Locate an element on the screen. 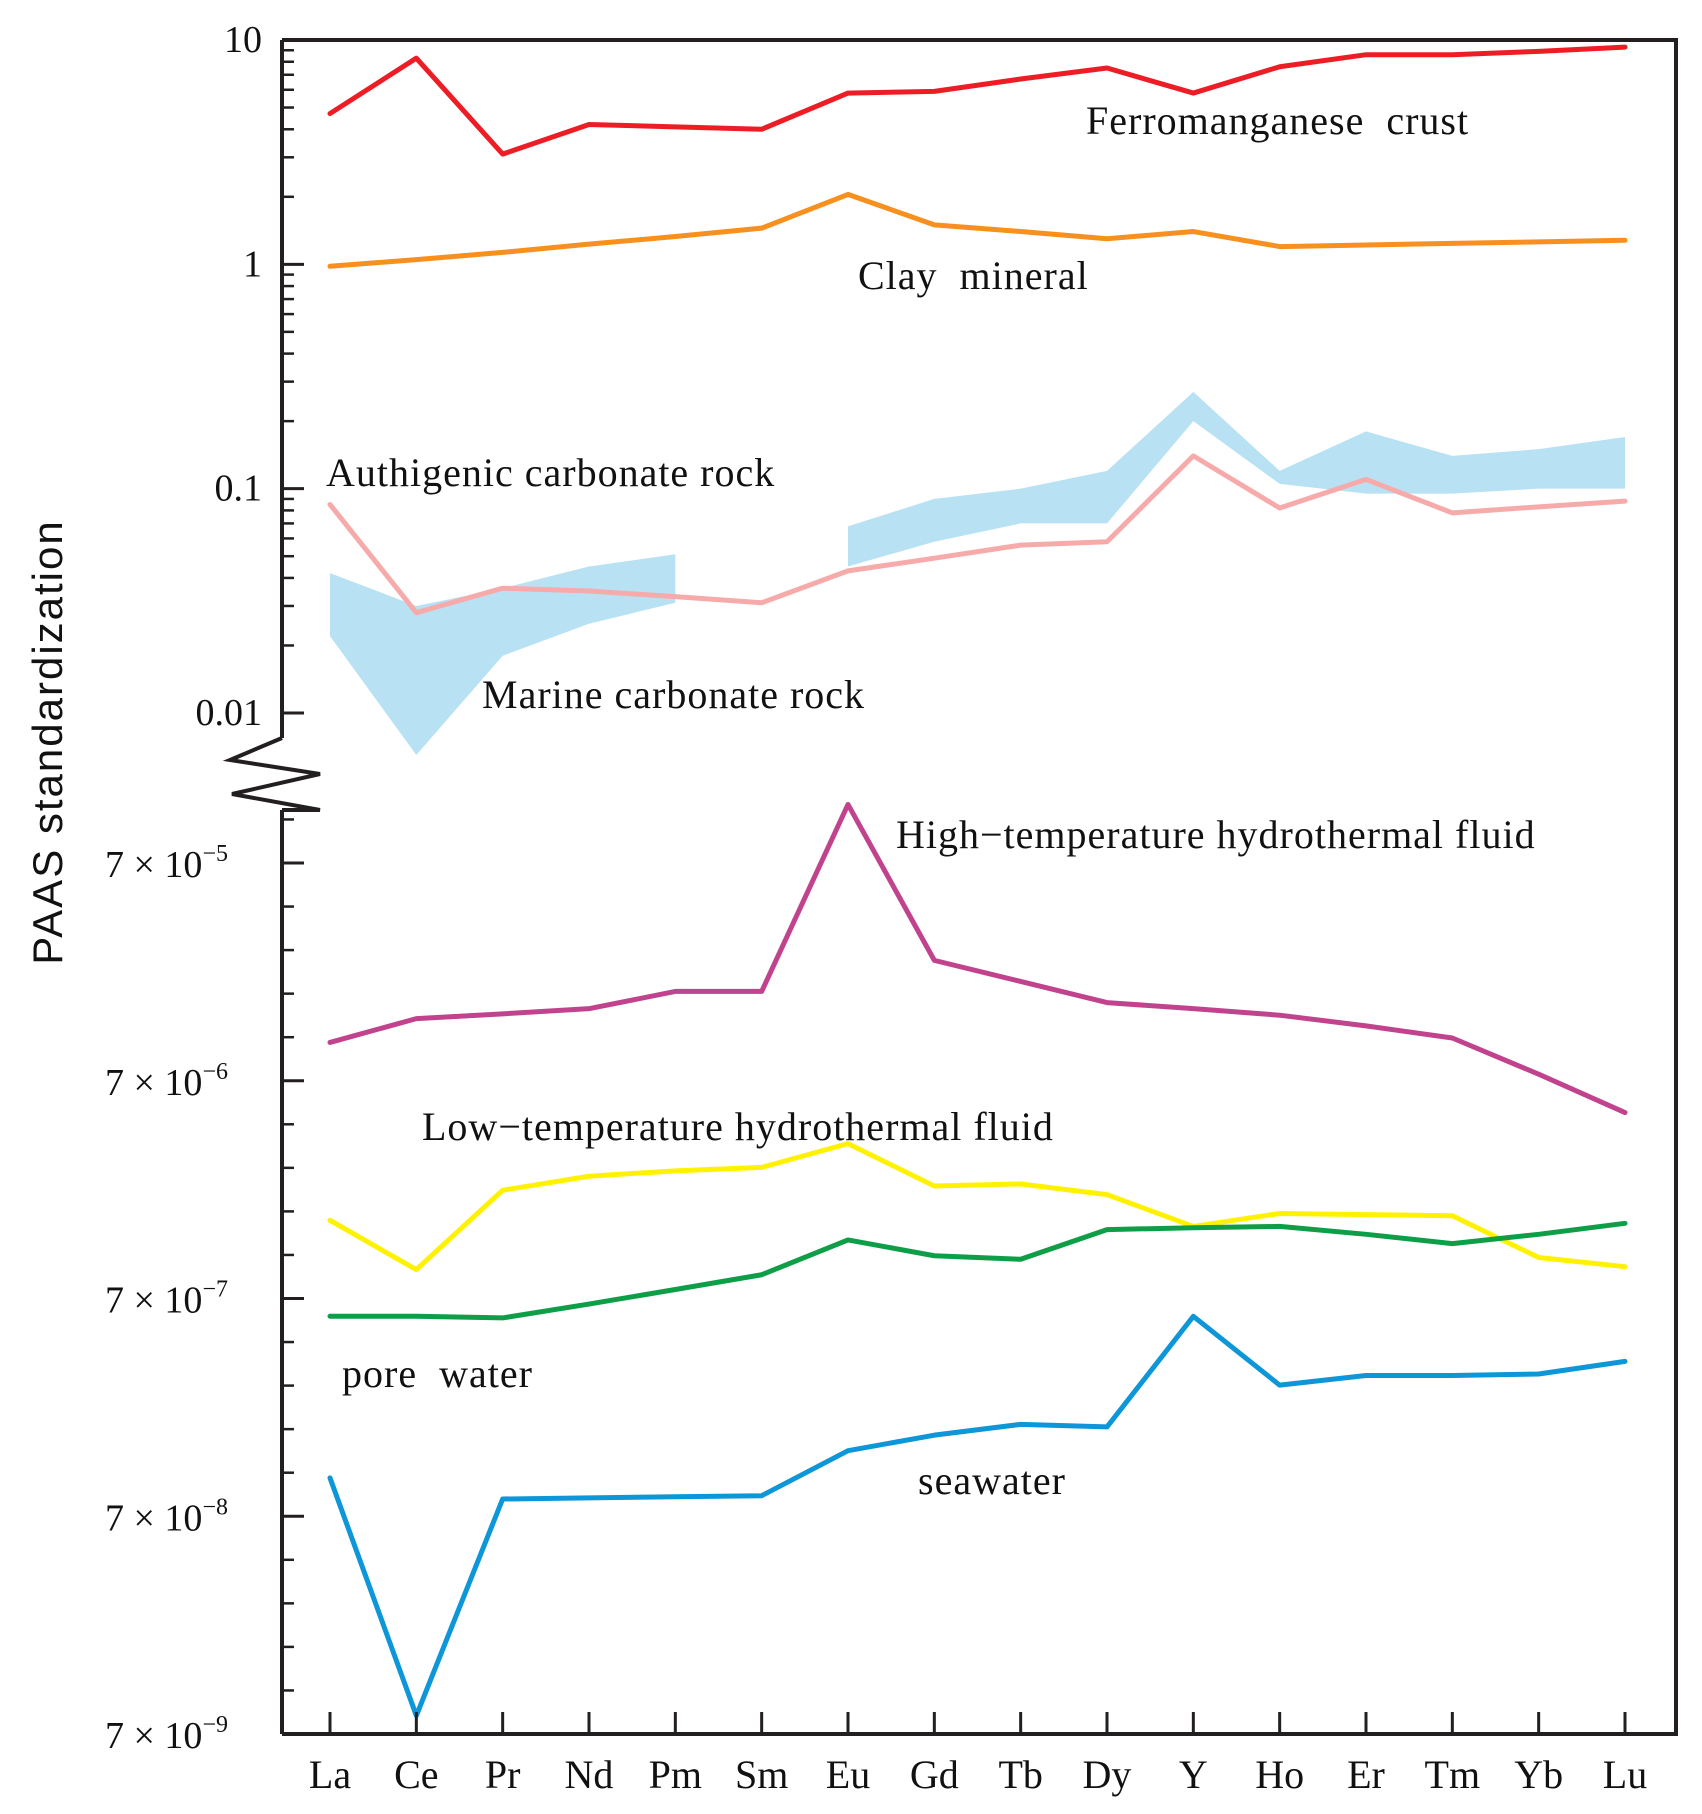 The width and height of the screenshot is (1702, 1814). x-tick-label: Tb is located at coordinates (1020, 1774).